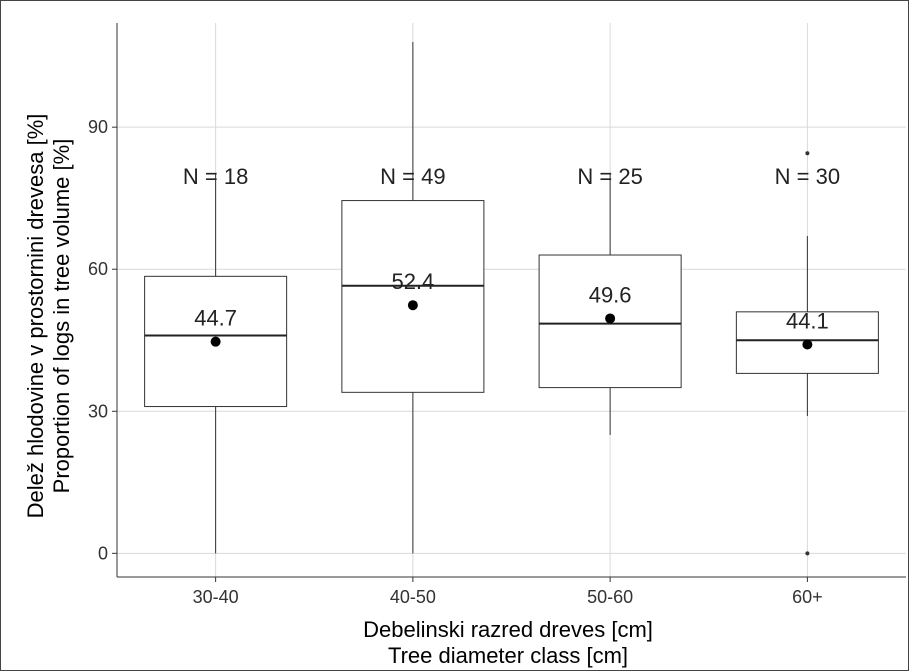 Image resolution: width=909 pixels, height=672 pixels. What do you see at coordinates (609, 176) in the screenshot?
I see `sample-size-label: N = 25` at bounding box center [609, 176].